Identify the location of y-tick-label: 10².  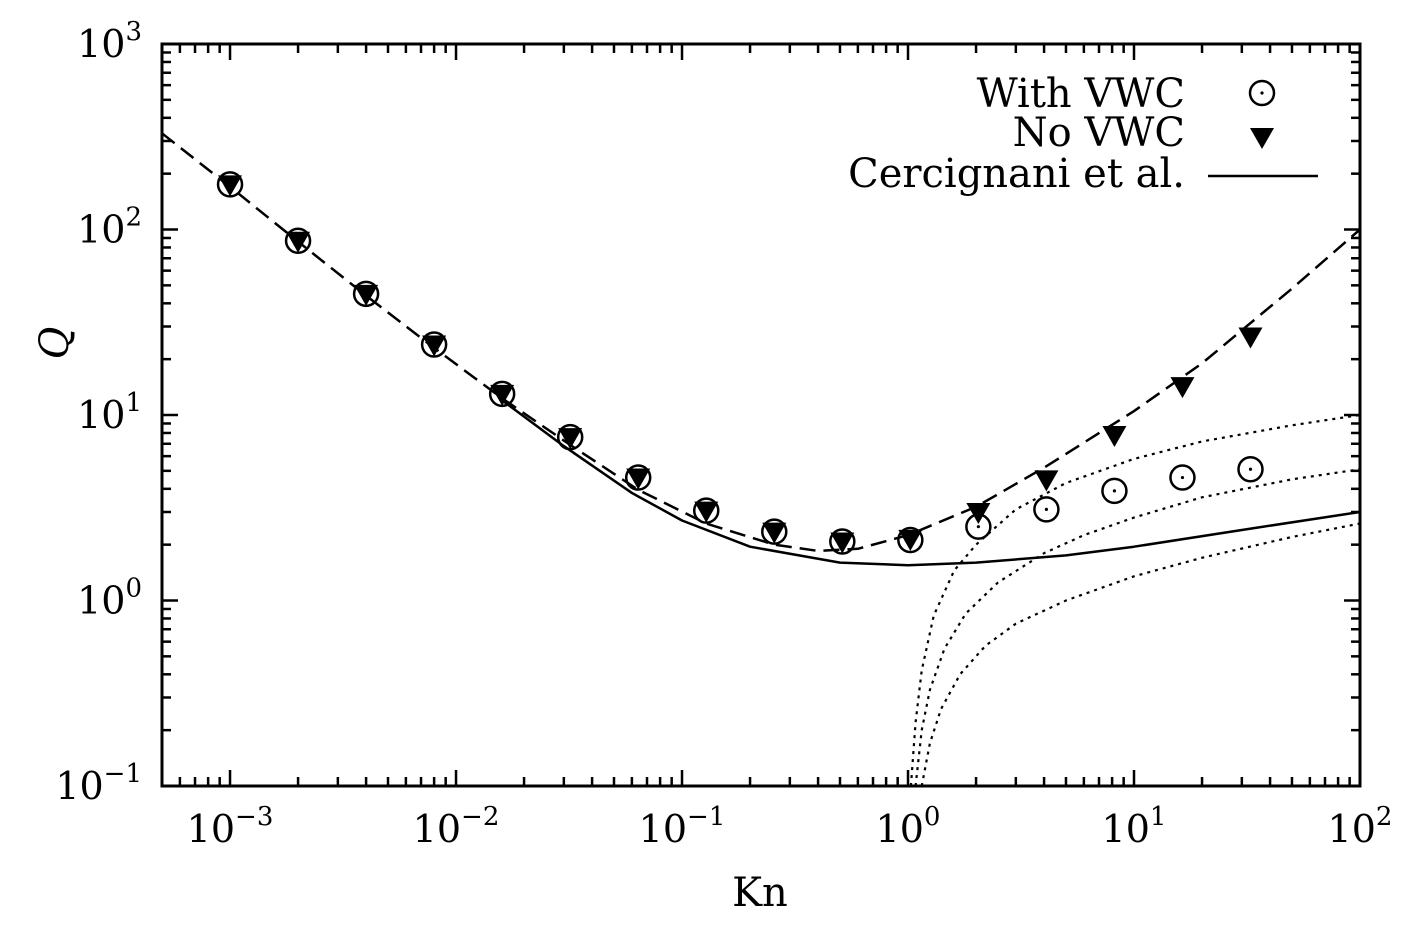
(109, 227).